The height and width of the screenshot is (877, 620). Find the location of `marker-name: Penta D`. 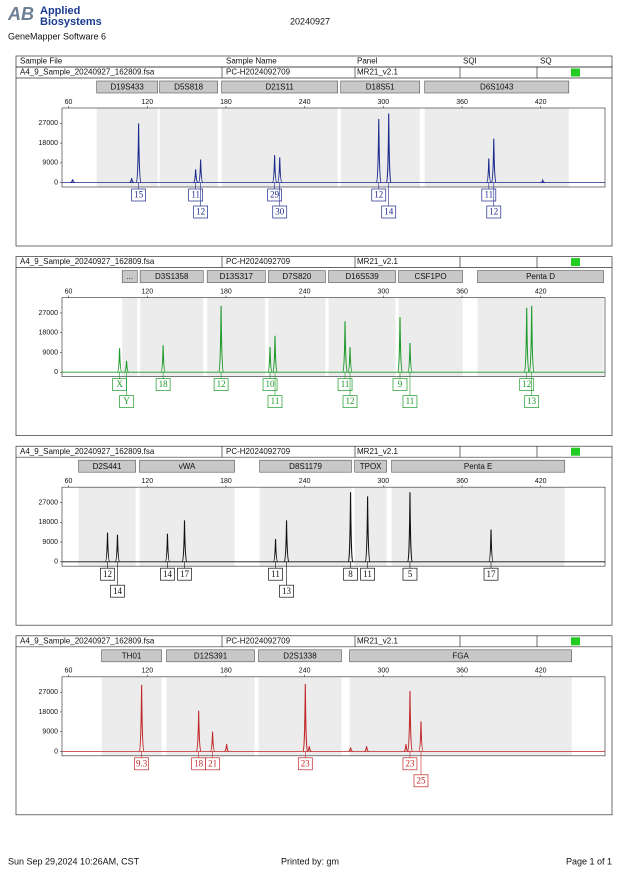

marker-name: Penta D is located at coordinates (540, 276).